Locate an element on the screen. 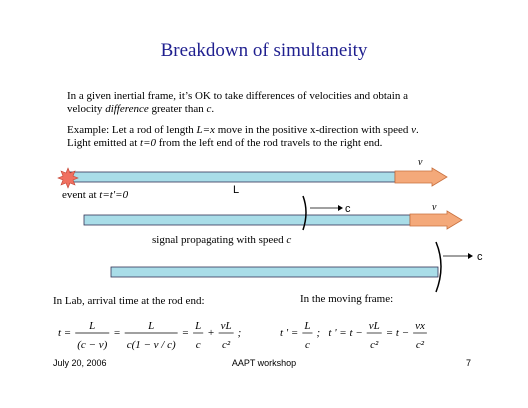 The height and width of the screenshot is (408, 528). text-run: event at is located at coordinates (80, 195).